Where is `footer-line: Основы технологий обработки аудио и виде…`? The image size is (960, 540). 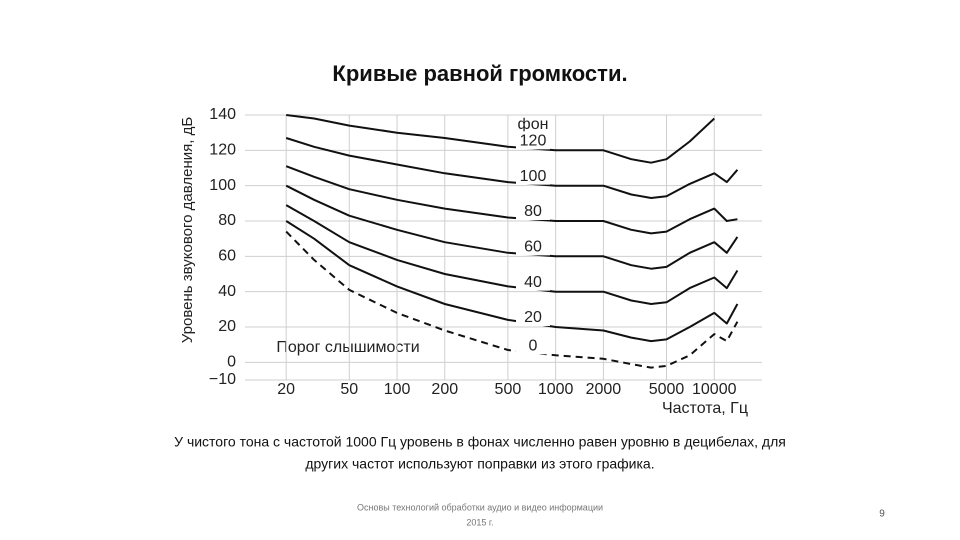
footer-line: Основы технологий обработки аудио и виде… is located at coordinates (480, 507).